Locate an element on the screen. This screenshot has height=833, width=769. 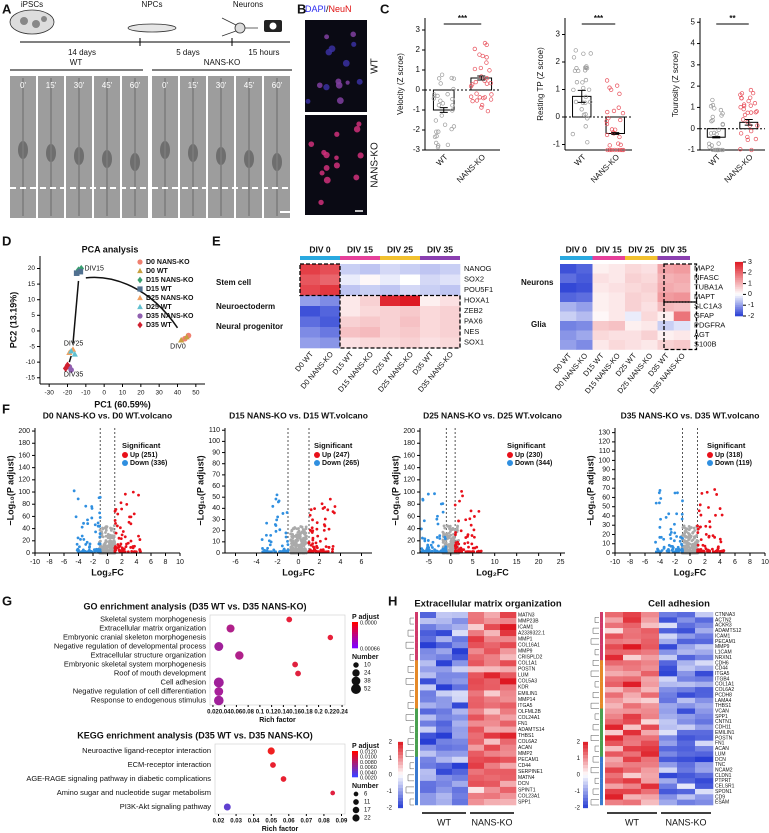
column-group-label: DIV 35 is located at coordinates (674, 249).